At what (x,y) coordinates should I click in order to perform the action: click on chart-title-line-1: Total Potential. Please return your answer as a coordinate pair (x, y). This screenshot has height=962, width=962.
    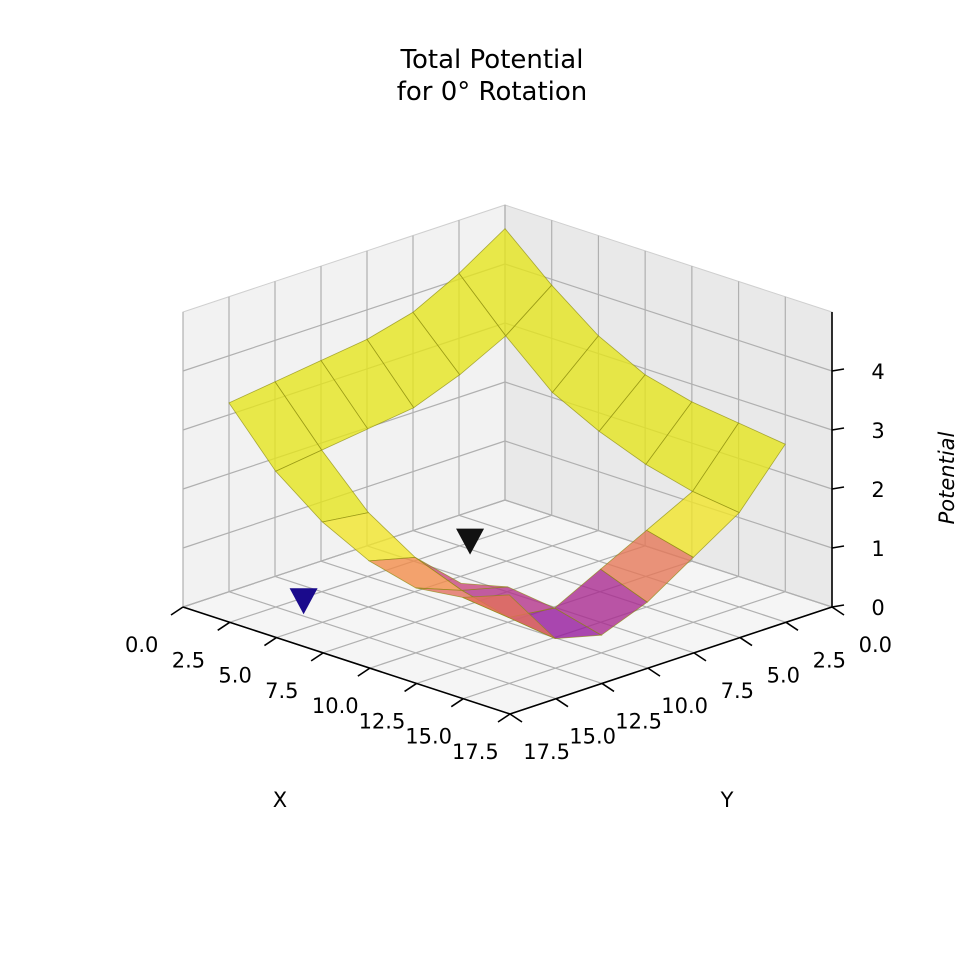
    Looking at the image, I should click on (492, 60).